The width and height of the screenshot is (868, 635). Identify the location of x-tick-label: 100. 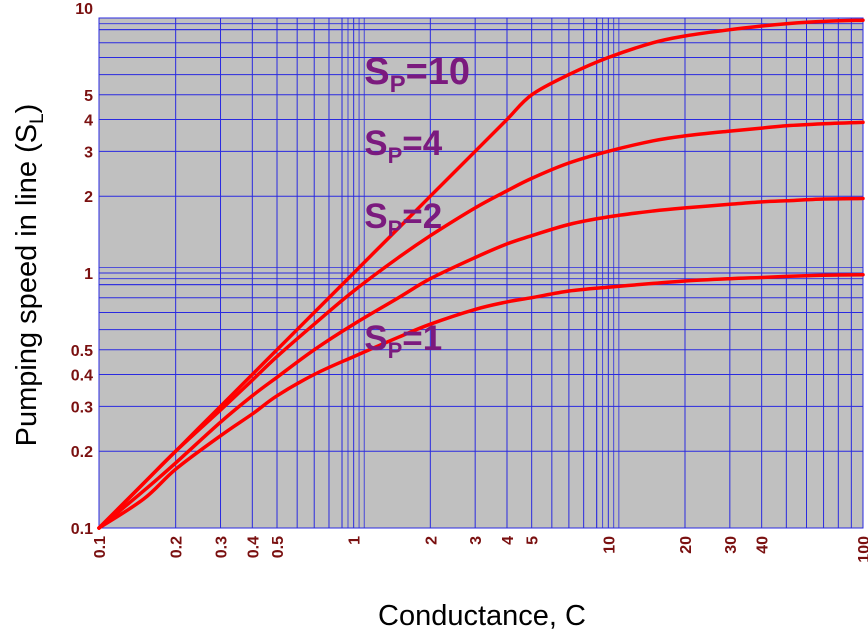
(862, 549).